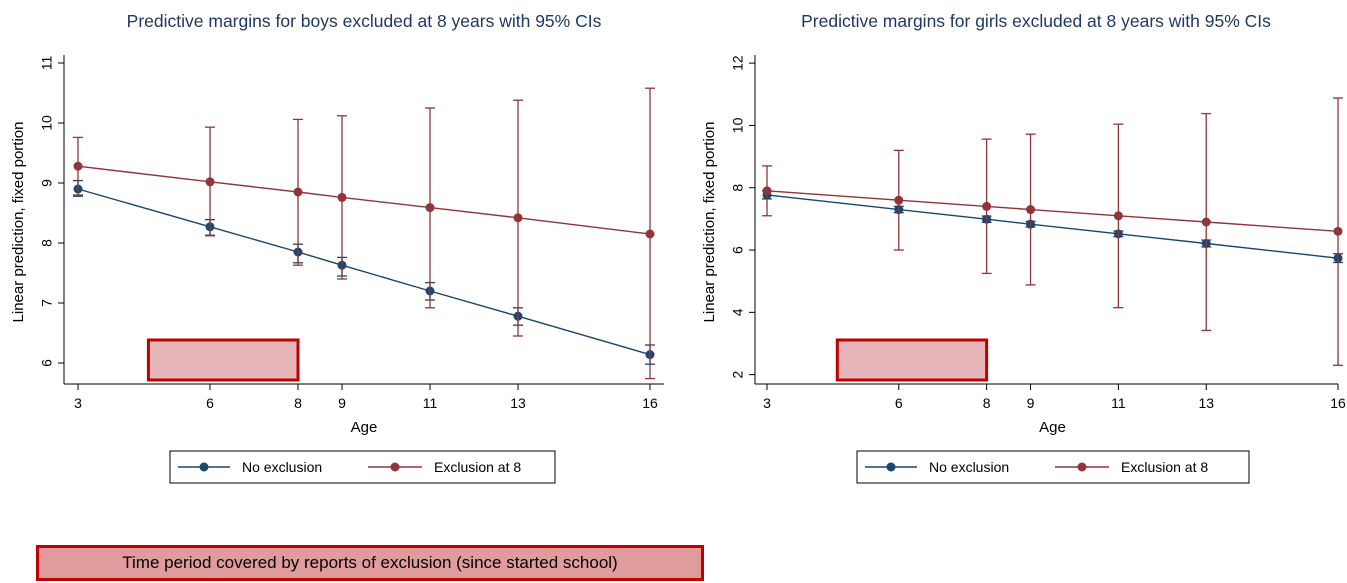  Describe the element at coordinates (650, 403) in the screenshot. I see `boys-x-tick-label: 16` at that location.